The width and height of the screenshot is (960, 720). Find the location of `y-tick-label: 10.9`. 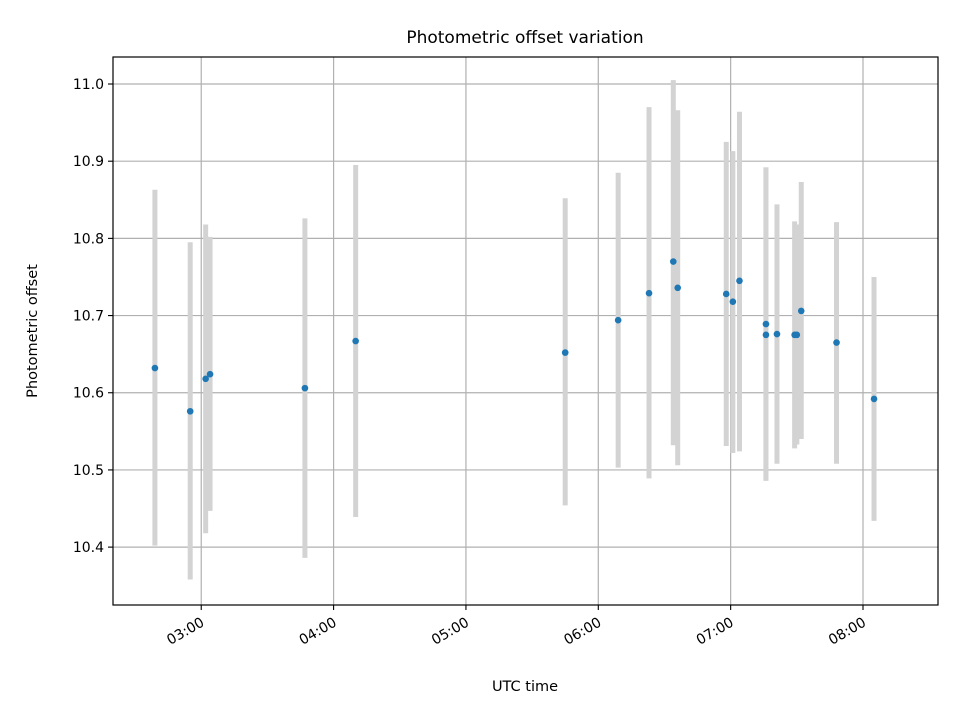

y-tick-label: 10.9 is located at coordinates (88, 162).